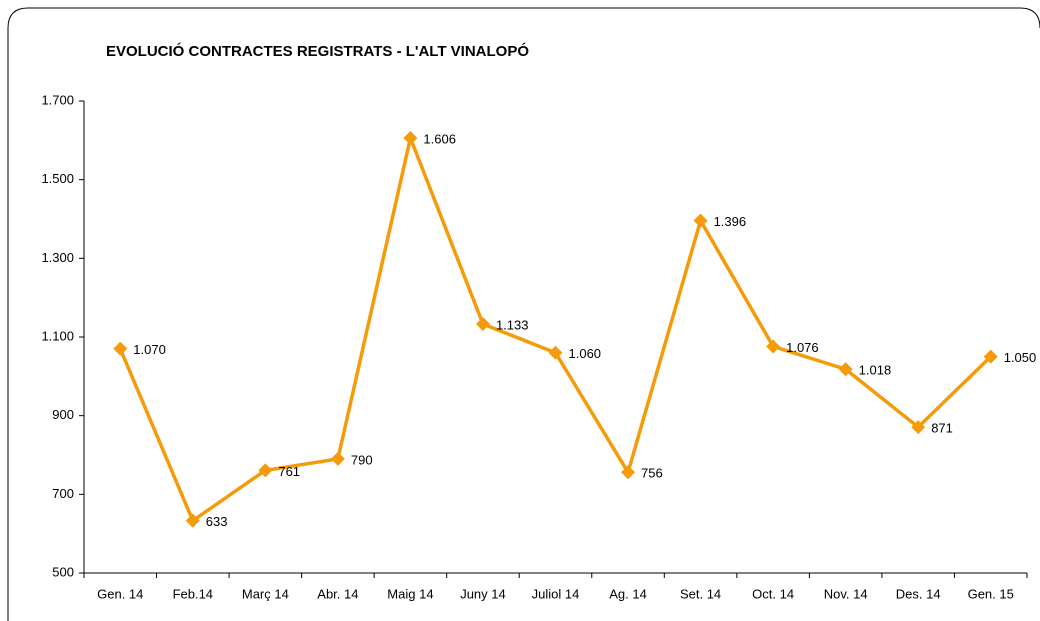  What do you see at coordinates (918, 593) in the screenshot?
I see `x-tick-label: Des. 14` at bounding box center [918, 593].